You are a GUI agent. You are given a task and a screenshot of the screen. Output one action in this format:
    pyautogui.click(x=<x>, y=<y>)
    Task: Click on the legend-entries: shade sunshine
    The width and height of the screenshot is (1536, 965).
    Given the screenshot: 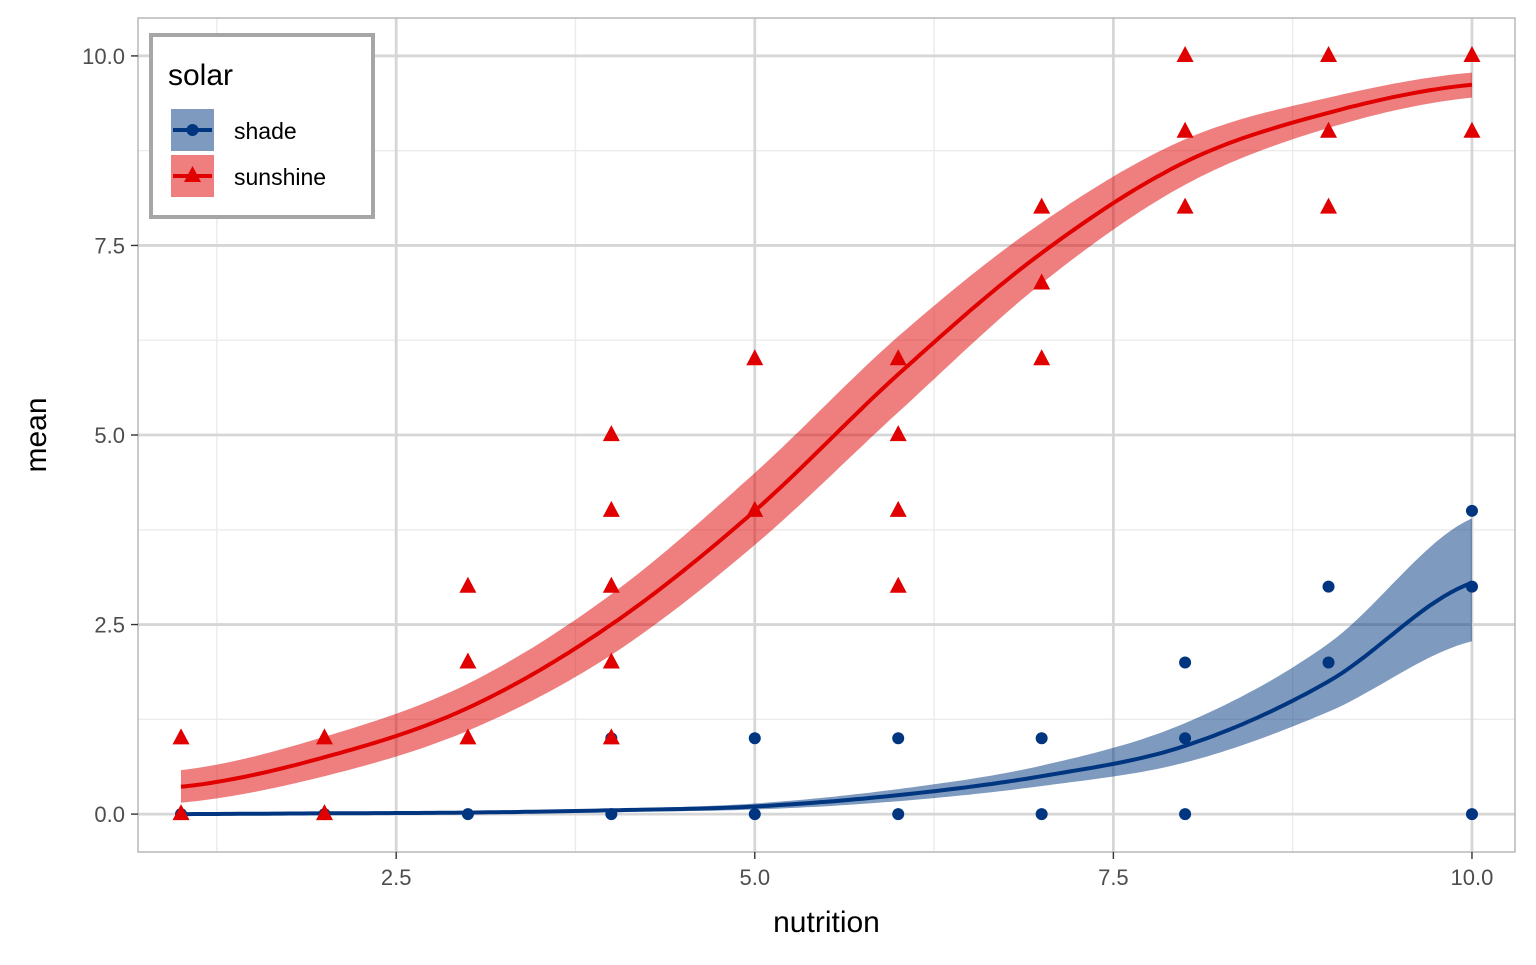 What is the action you would take?
    pyautogui.click(x=248, y=153)
    